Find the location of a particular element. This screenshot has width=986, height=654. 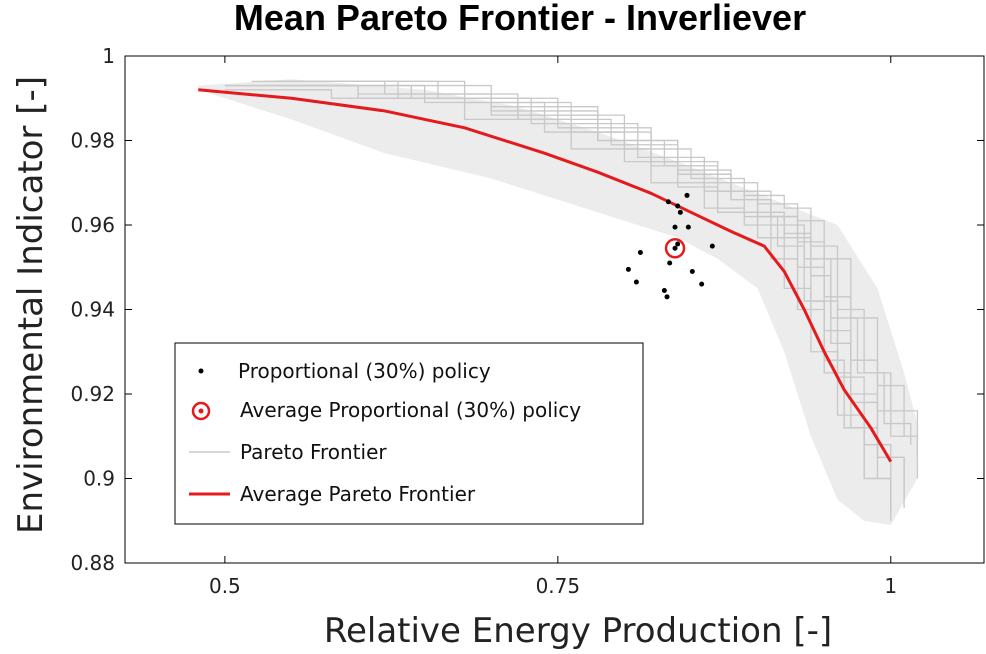

legend-box is located at coordinates (409, 433).